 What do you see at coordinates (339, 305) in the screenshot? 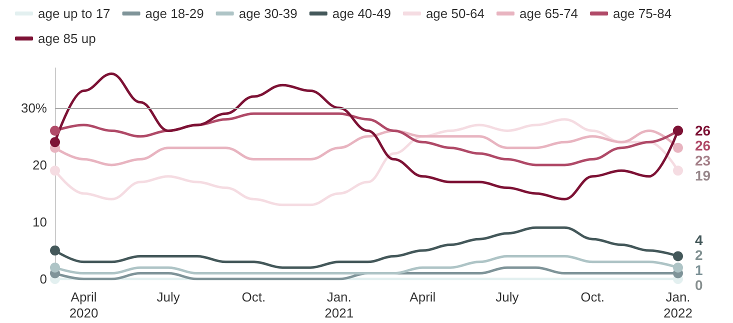
I see `x-tick-label: Jan. 2021` at bounding box center [339, 305].